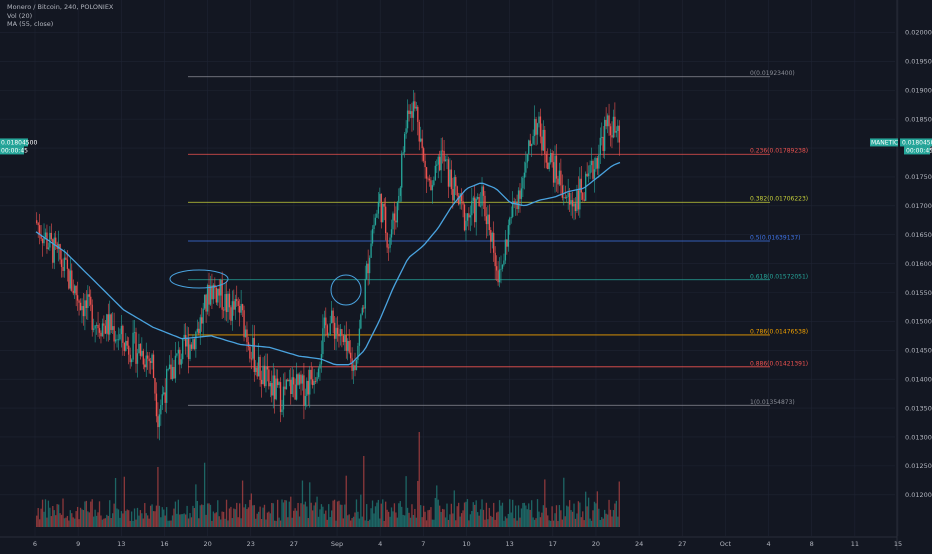 The height and width of the screenshot is (554, 932). What do you see at coordinates (639, 544) in the screenshot?
I see `x-tick-label: 24` at bounding box center [639, 544].